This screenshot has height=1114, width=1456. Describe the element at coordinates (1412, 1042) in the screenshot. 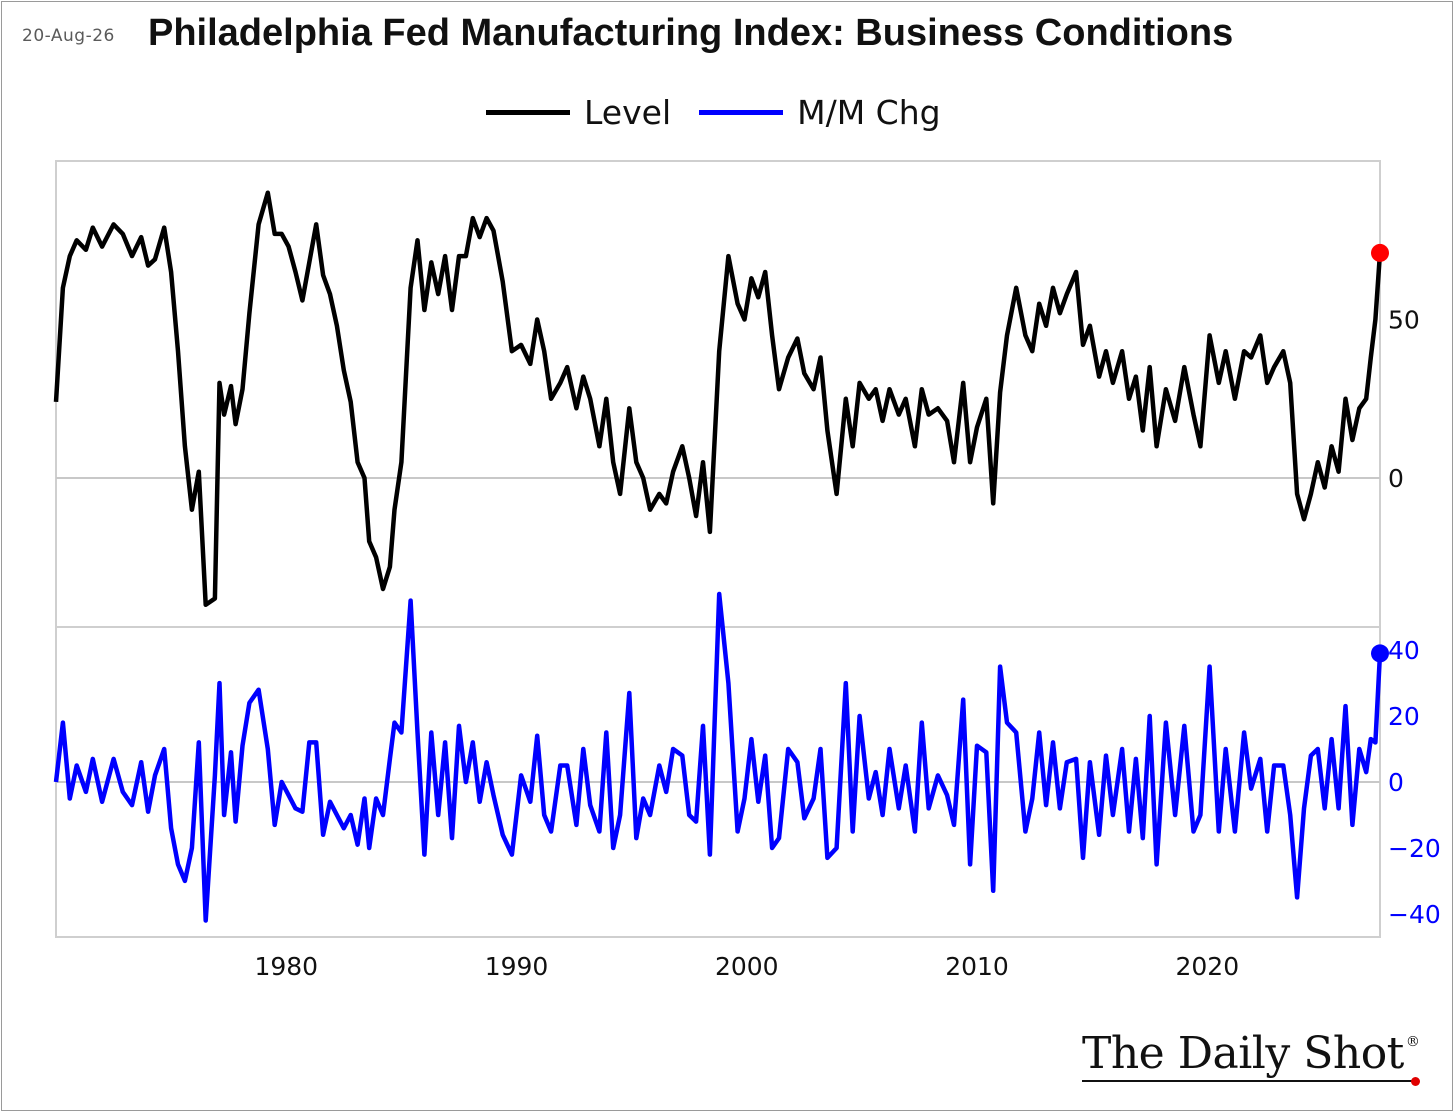

I see `brand-registered-mark: ®` at that location.